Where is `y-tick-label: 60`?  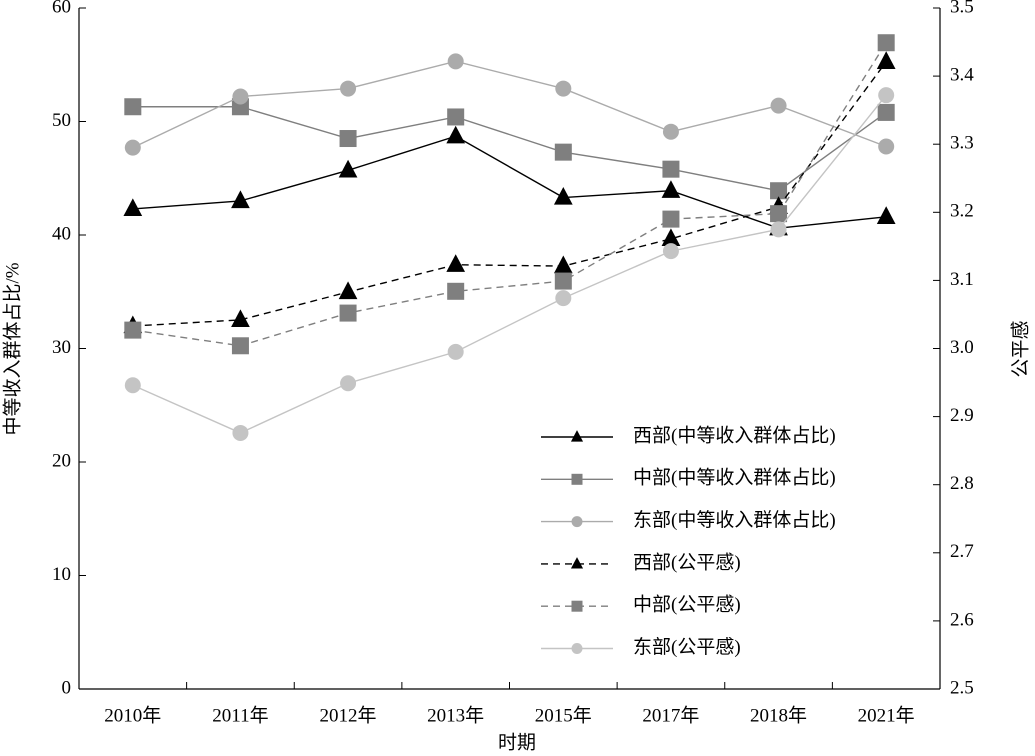
y-tick-label: 60 is located at coordinates (61, 8).